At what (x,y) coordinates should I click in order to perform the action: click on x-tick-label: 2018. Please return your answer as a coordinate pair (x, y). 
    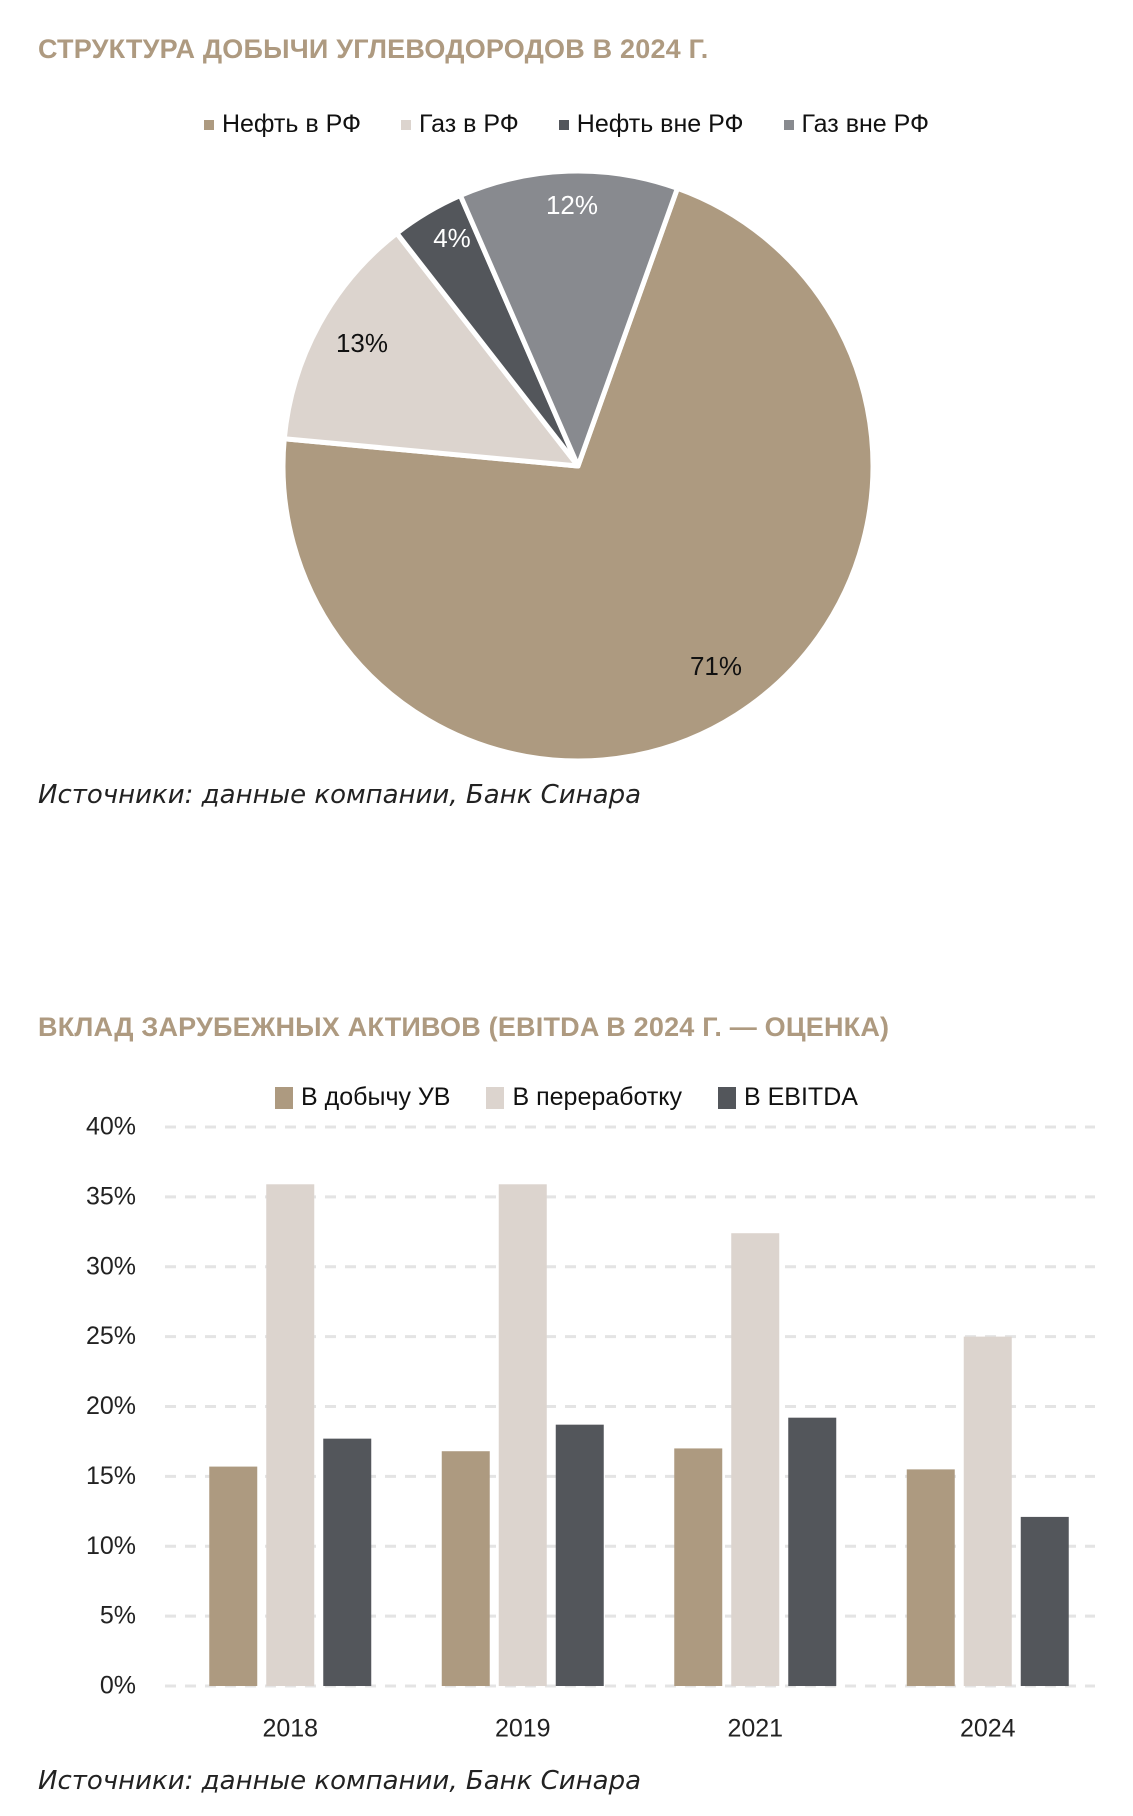
    Looking at the image, I should click on (290, 1729).